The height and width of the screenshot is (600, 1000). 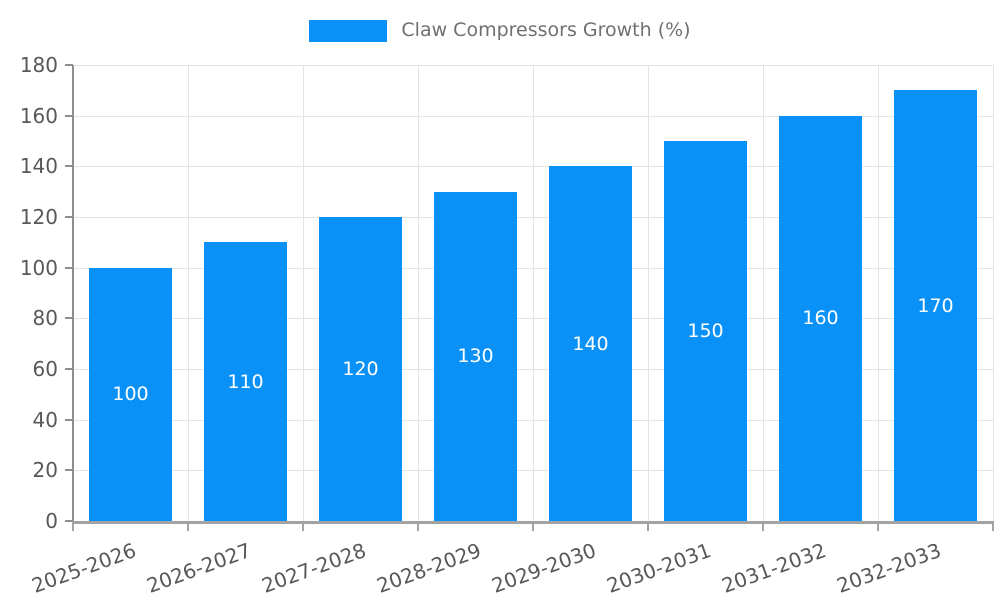 I want to click on y-tick-label: 40, so click(x=45, y=419).